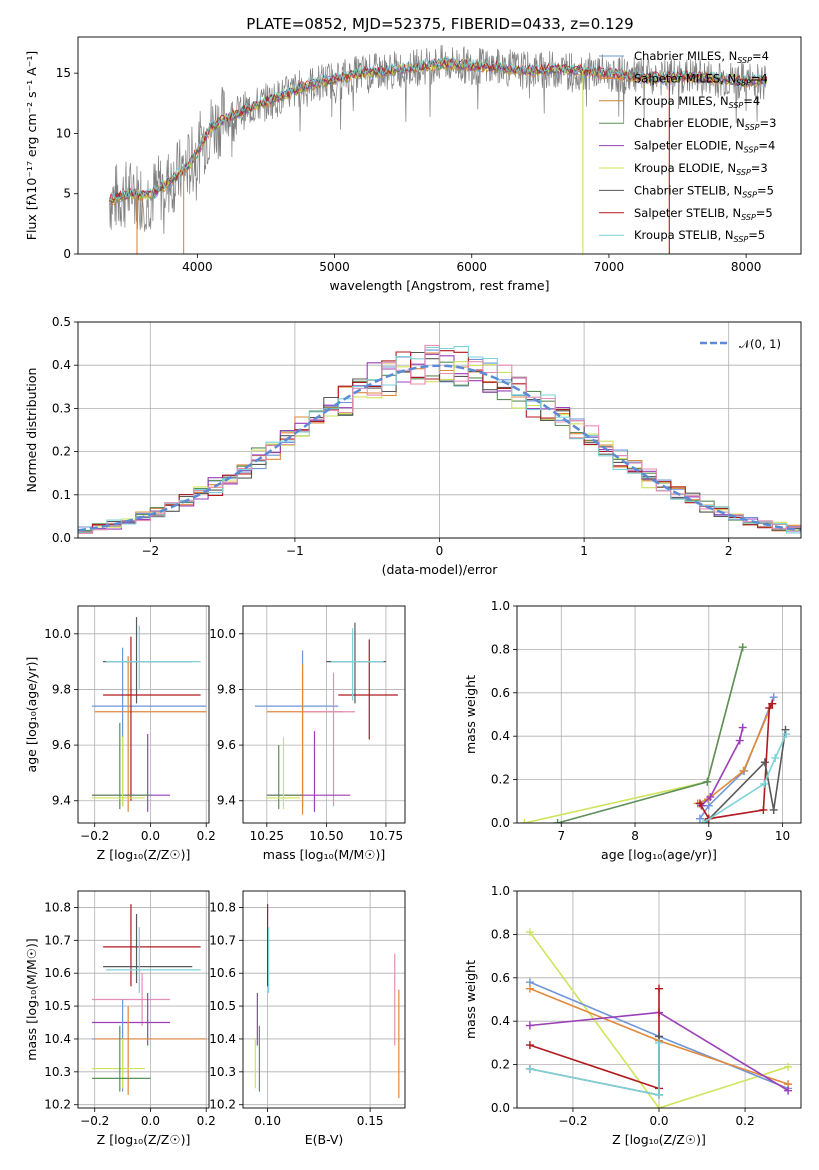 This screenshot has height=1170, width=819. Describe the element at coordinates (471, 267) in the screenshot. I see `x-tick-label: 6000` at that location.